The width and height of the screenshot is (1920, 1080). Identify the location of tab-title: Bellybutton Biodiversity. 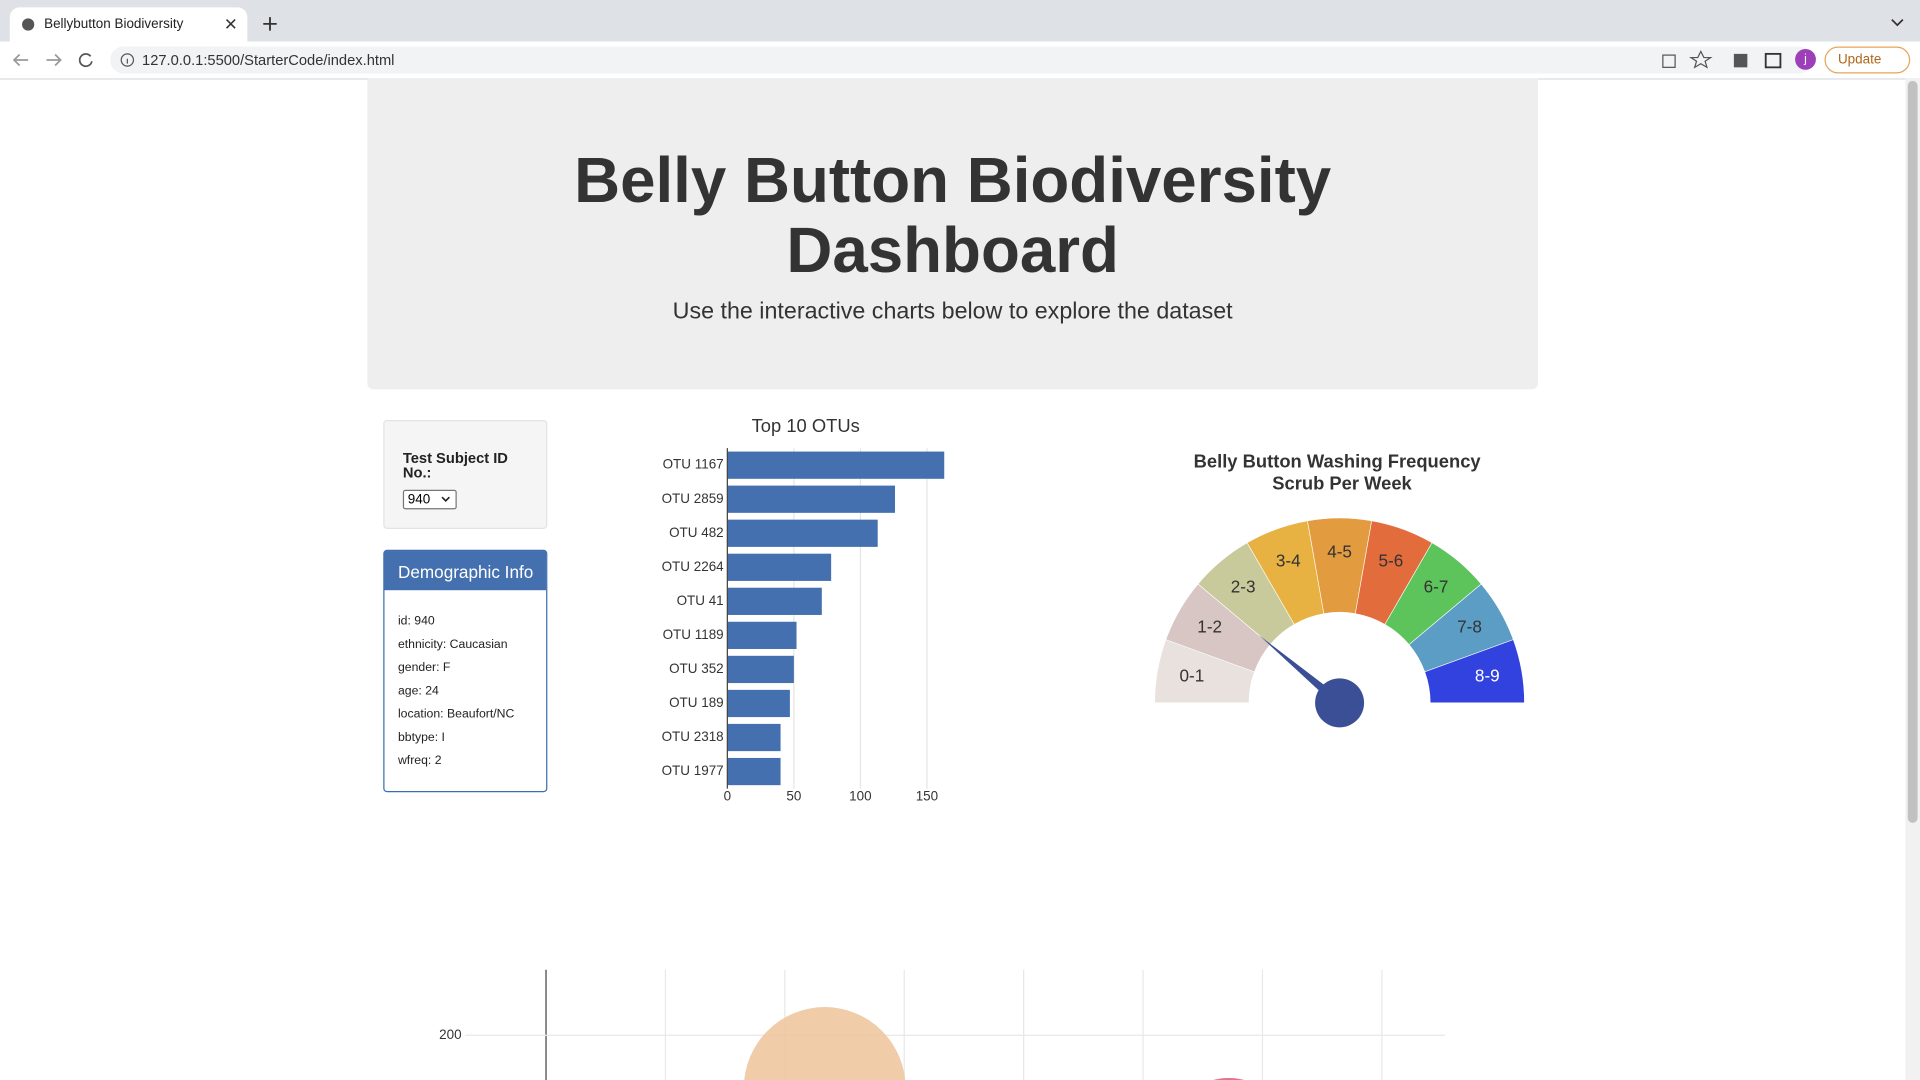
(114, 24).